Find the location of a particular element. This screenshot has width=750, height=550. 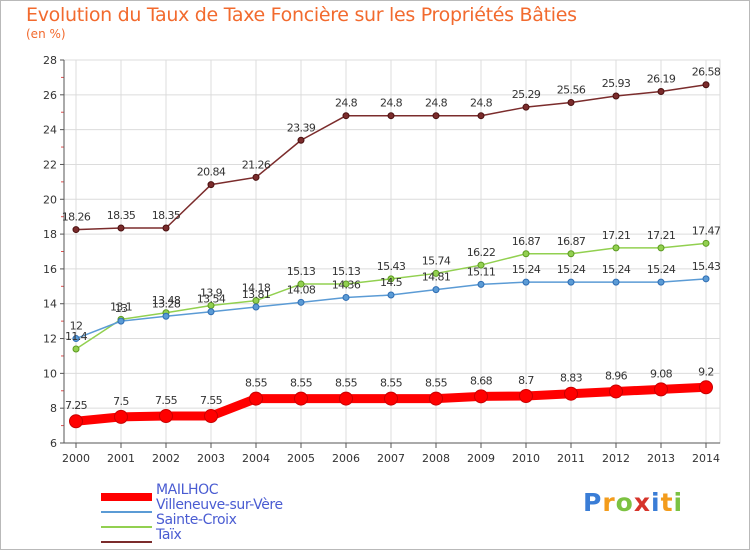

data-label-sainte-croix: 11.4 is located at coordinates (76, 336).